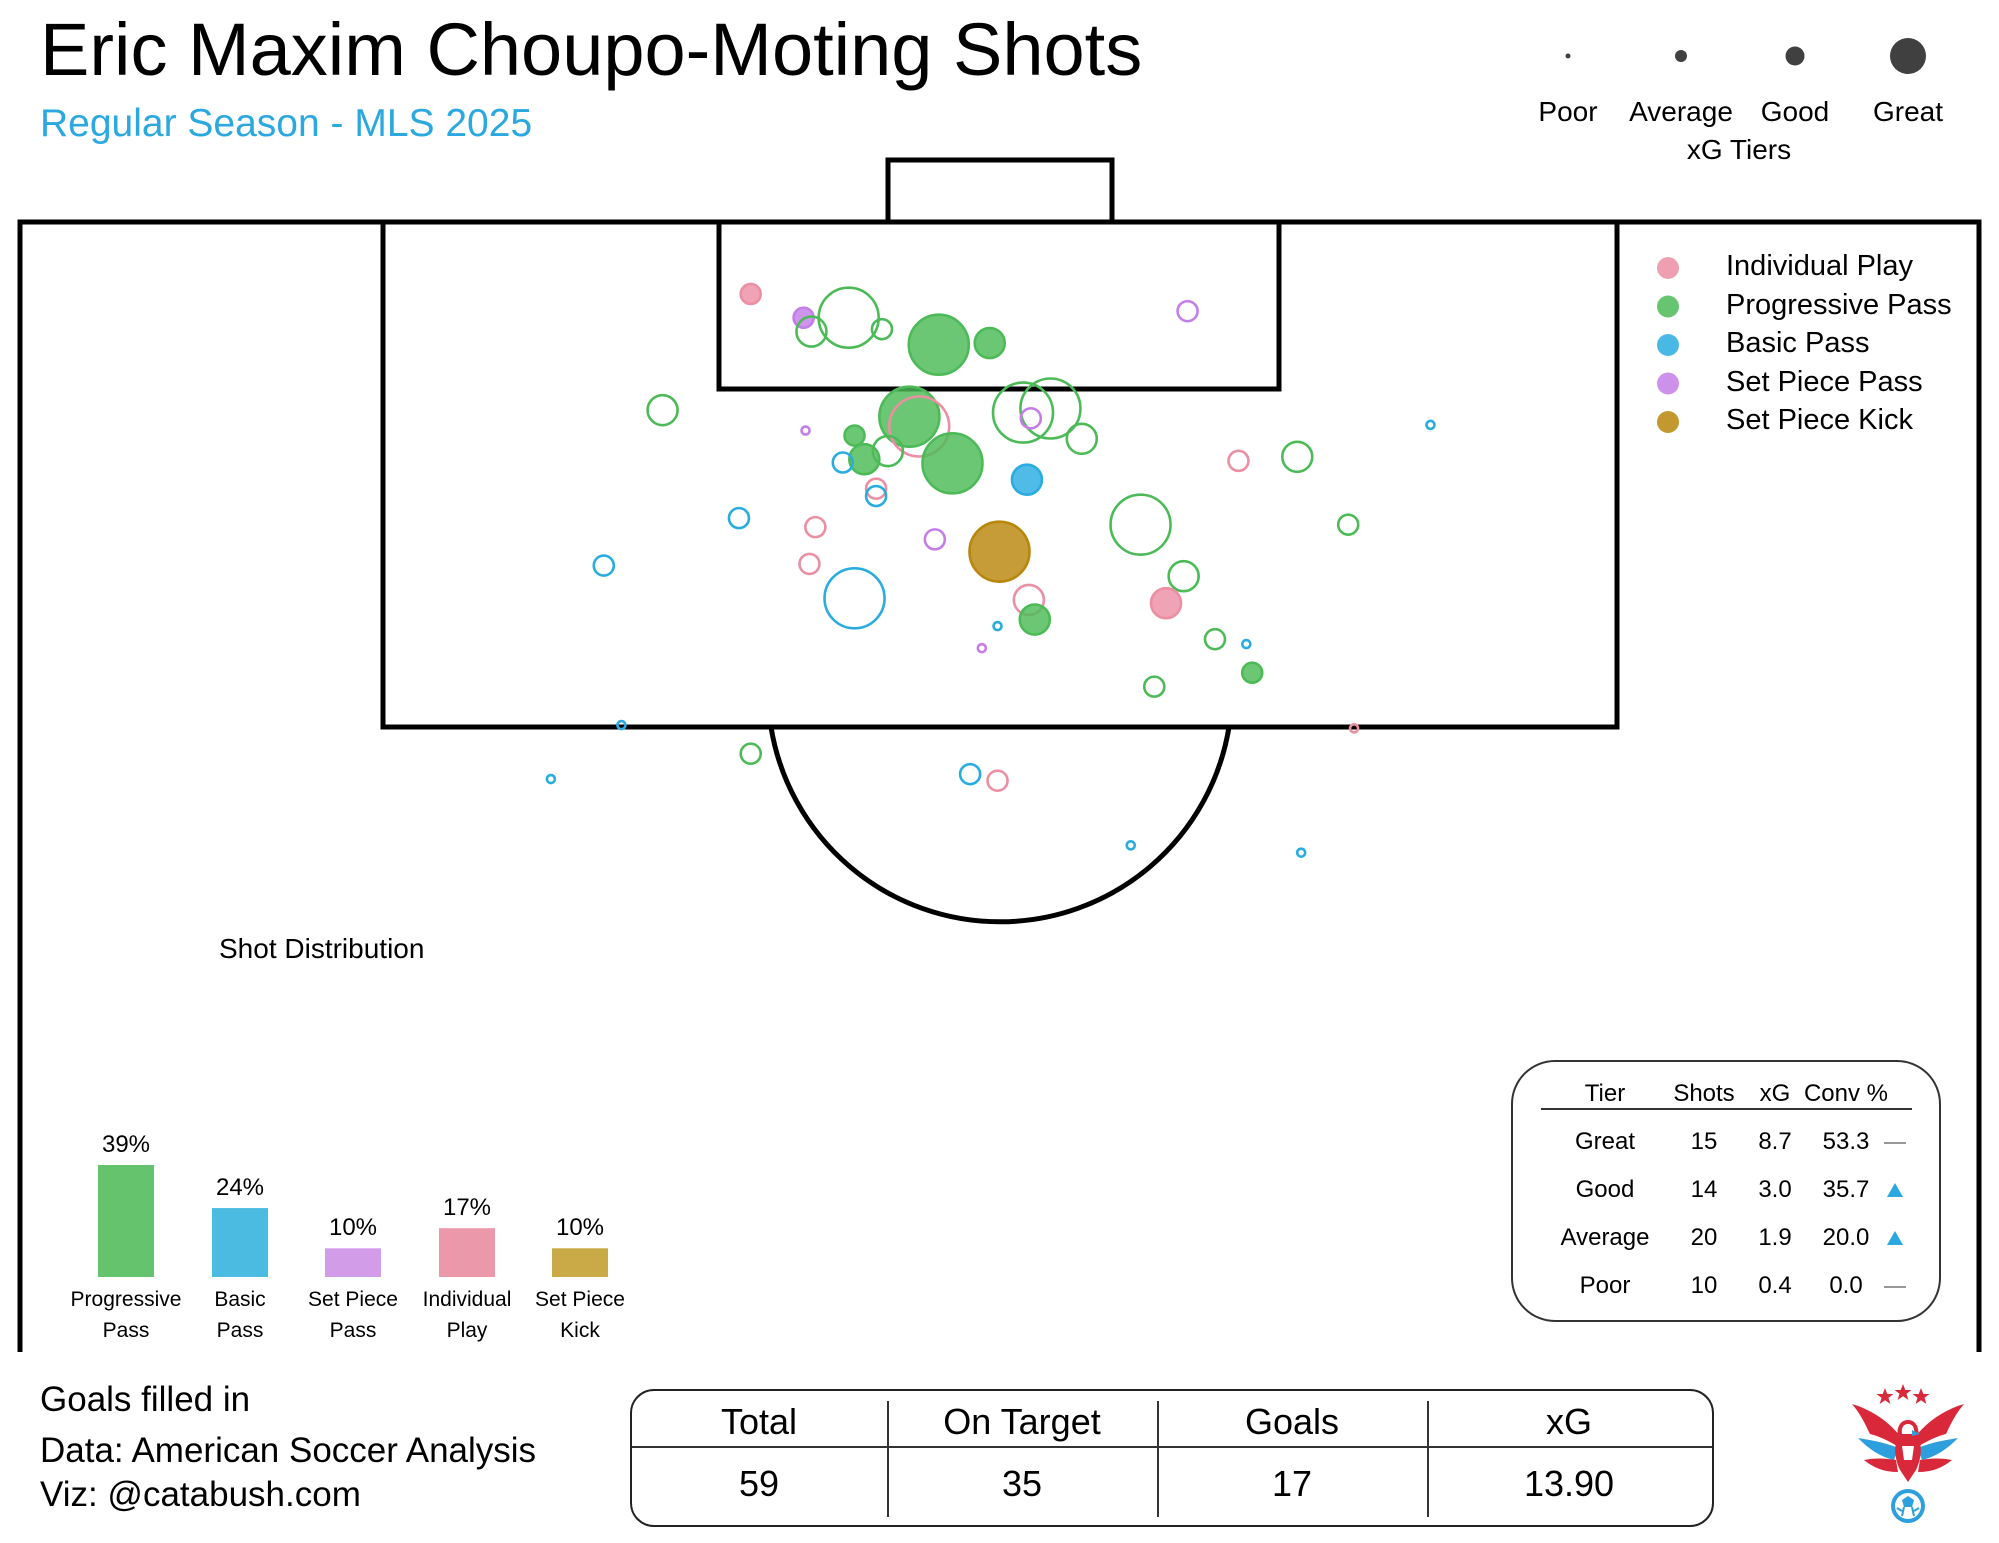 The image size is (1999, 1543). Describe the element at coordinates (1704, 1237) in the screenshot. I see `tier-table-cell: 20` at that location.